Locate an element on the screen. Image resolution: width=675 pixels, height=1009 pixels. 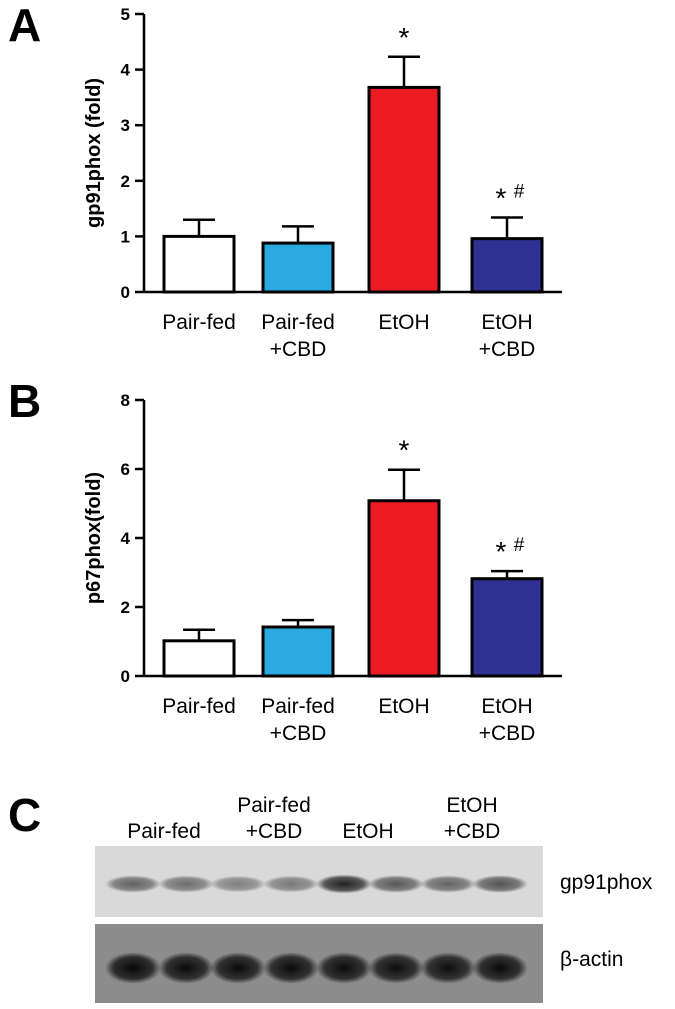
blot-label-gp91phox: gp91phox is located at coordinates (606, 882).